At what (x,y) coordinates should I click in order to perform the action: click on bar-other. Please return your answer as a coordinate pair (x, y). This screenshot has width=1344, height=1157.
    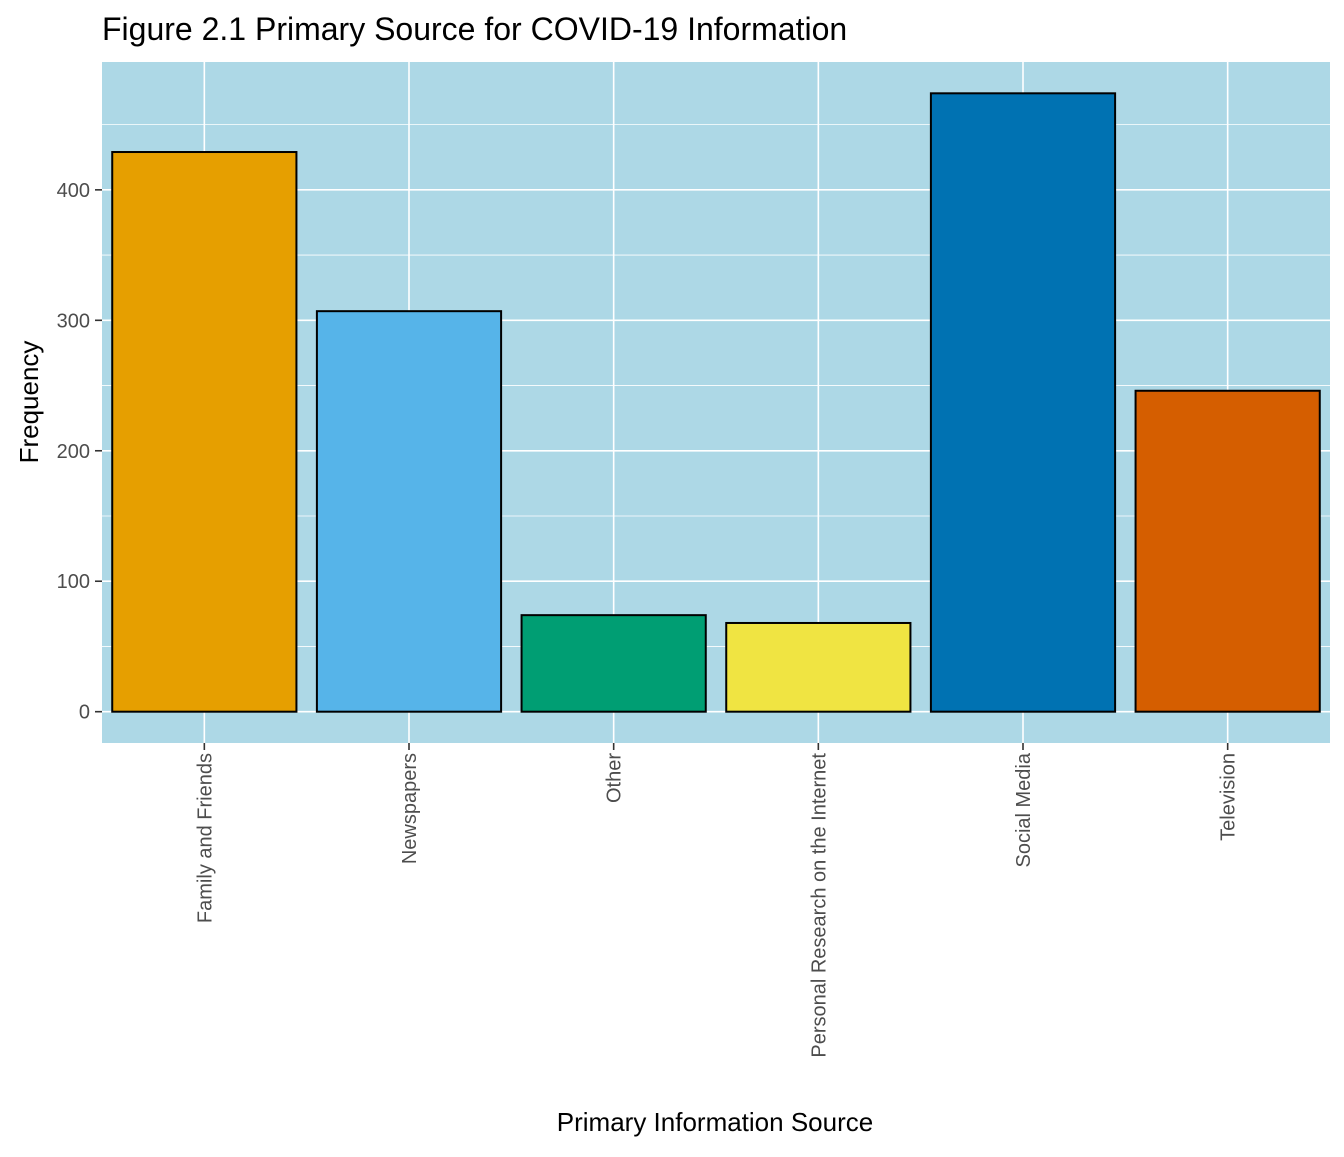
    Looking at the image, I should click on (613, 663).